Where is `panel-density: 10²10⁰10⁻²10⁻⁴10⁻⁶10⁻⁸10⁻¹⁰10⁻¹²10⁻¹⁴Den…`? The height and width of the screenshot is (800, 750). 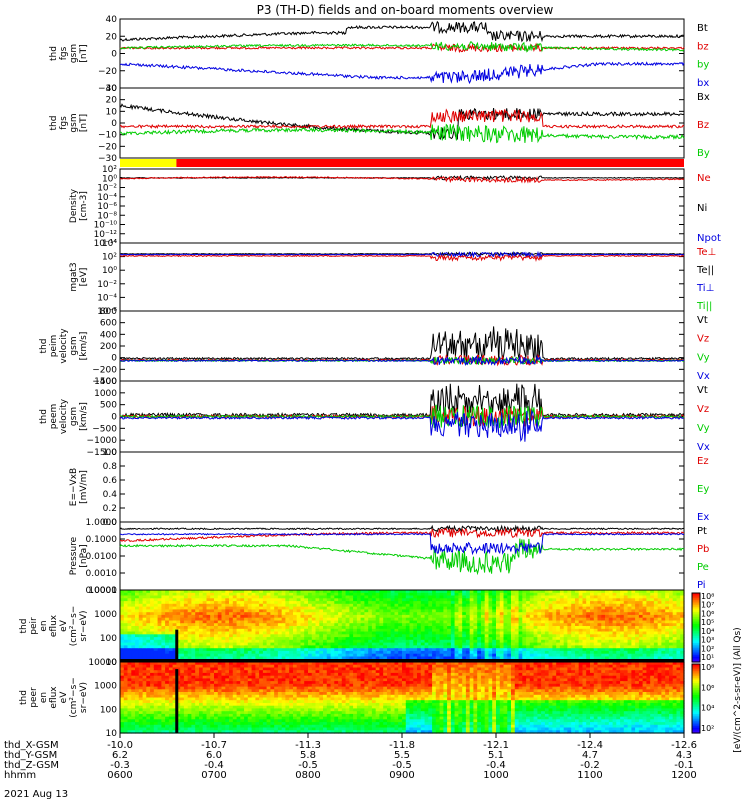
panel-density: 10²10⁰10⁻²10⁻⁴10⁻⁶10⁻⁸10⁻¹⁰10⁻¹²10⁻¹⁴Den… is located at coordinates (395, 207).